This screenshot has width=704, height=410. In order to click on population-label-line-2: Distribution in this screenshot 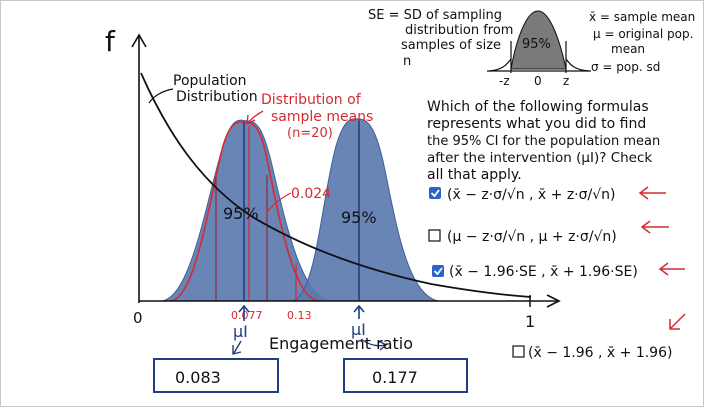, I will do `click(217, 97)`.